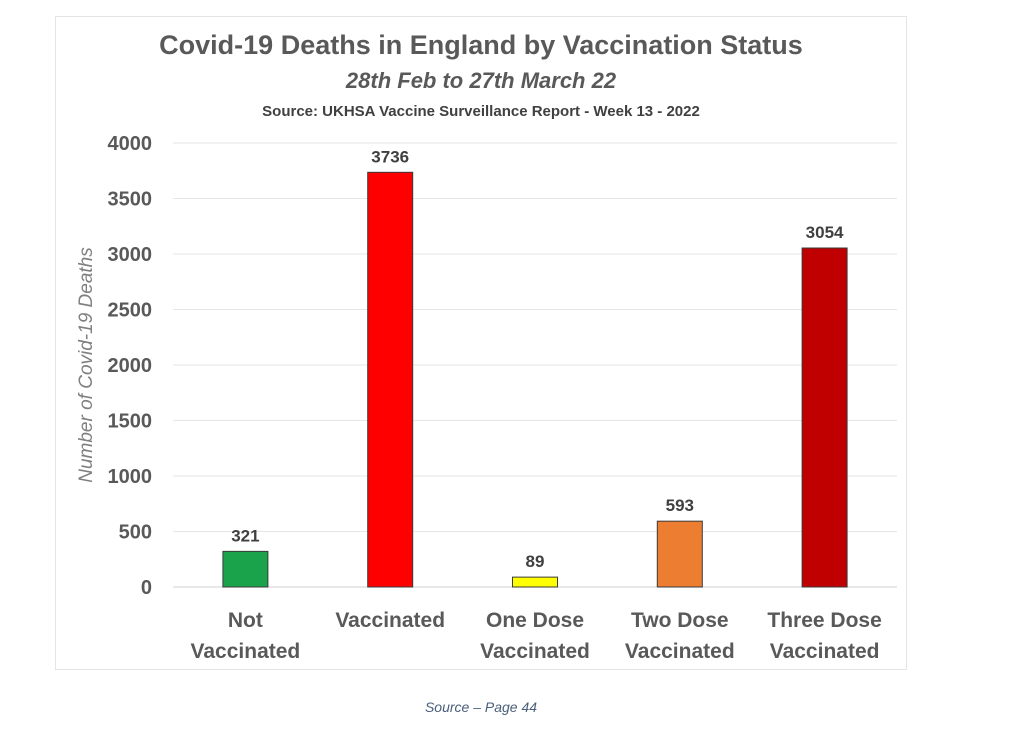  I want to click on x-tick-label: Not, so click(245, 620).